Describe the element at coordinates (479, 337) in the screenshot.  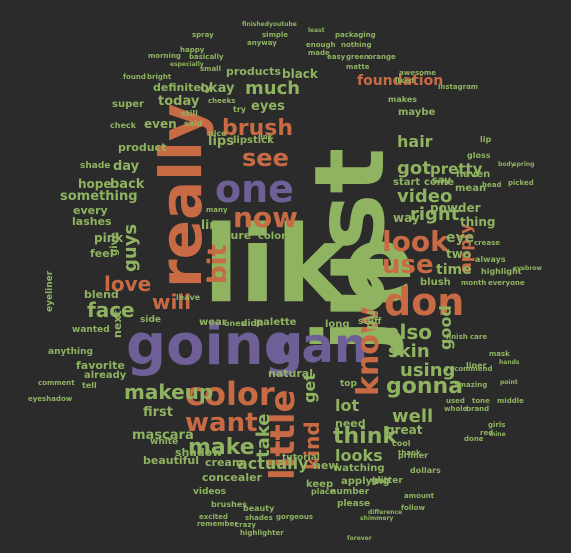
I see `word-care: care` at that location.